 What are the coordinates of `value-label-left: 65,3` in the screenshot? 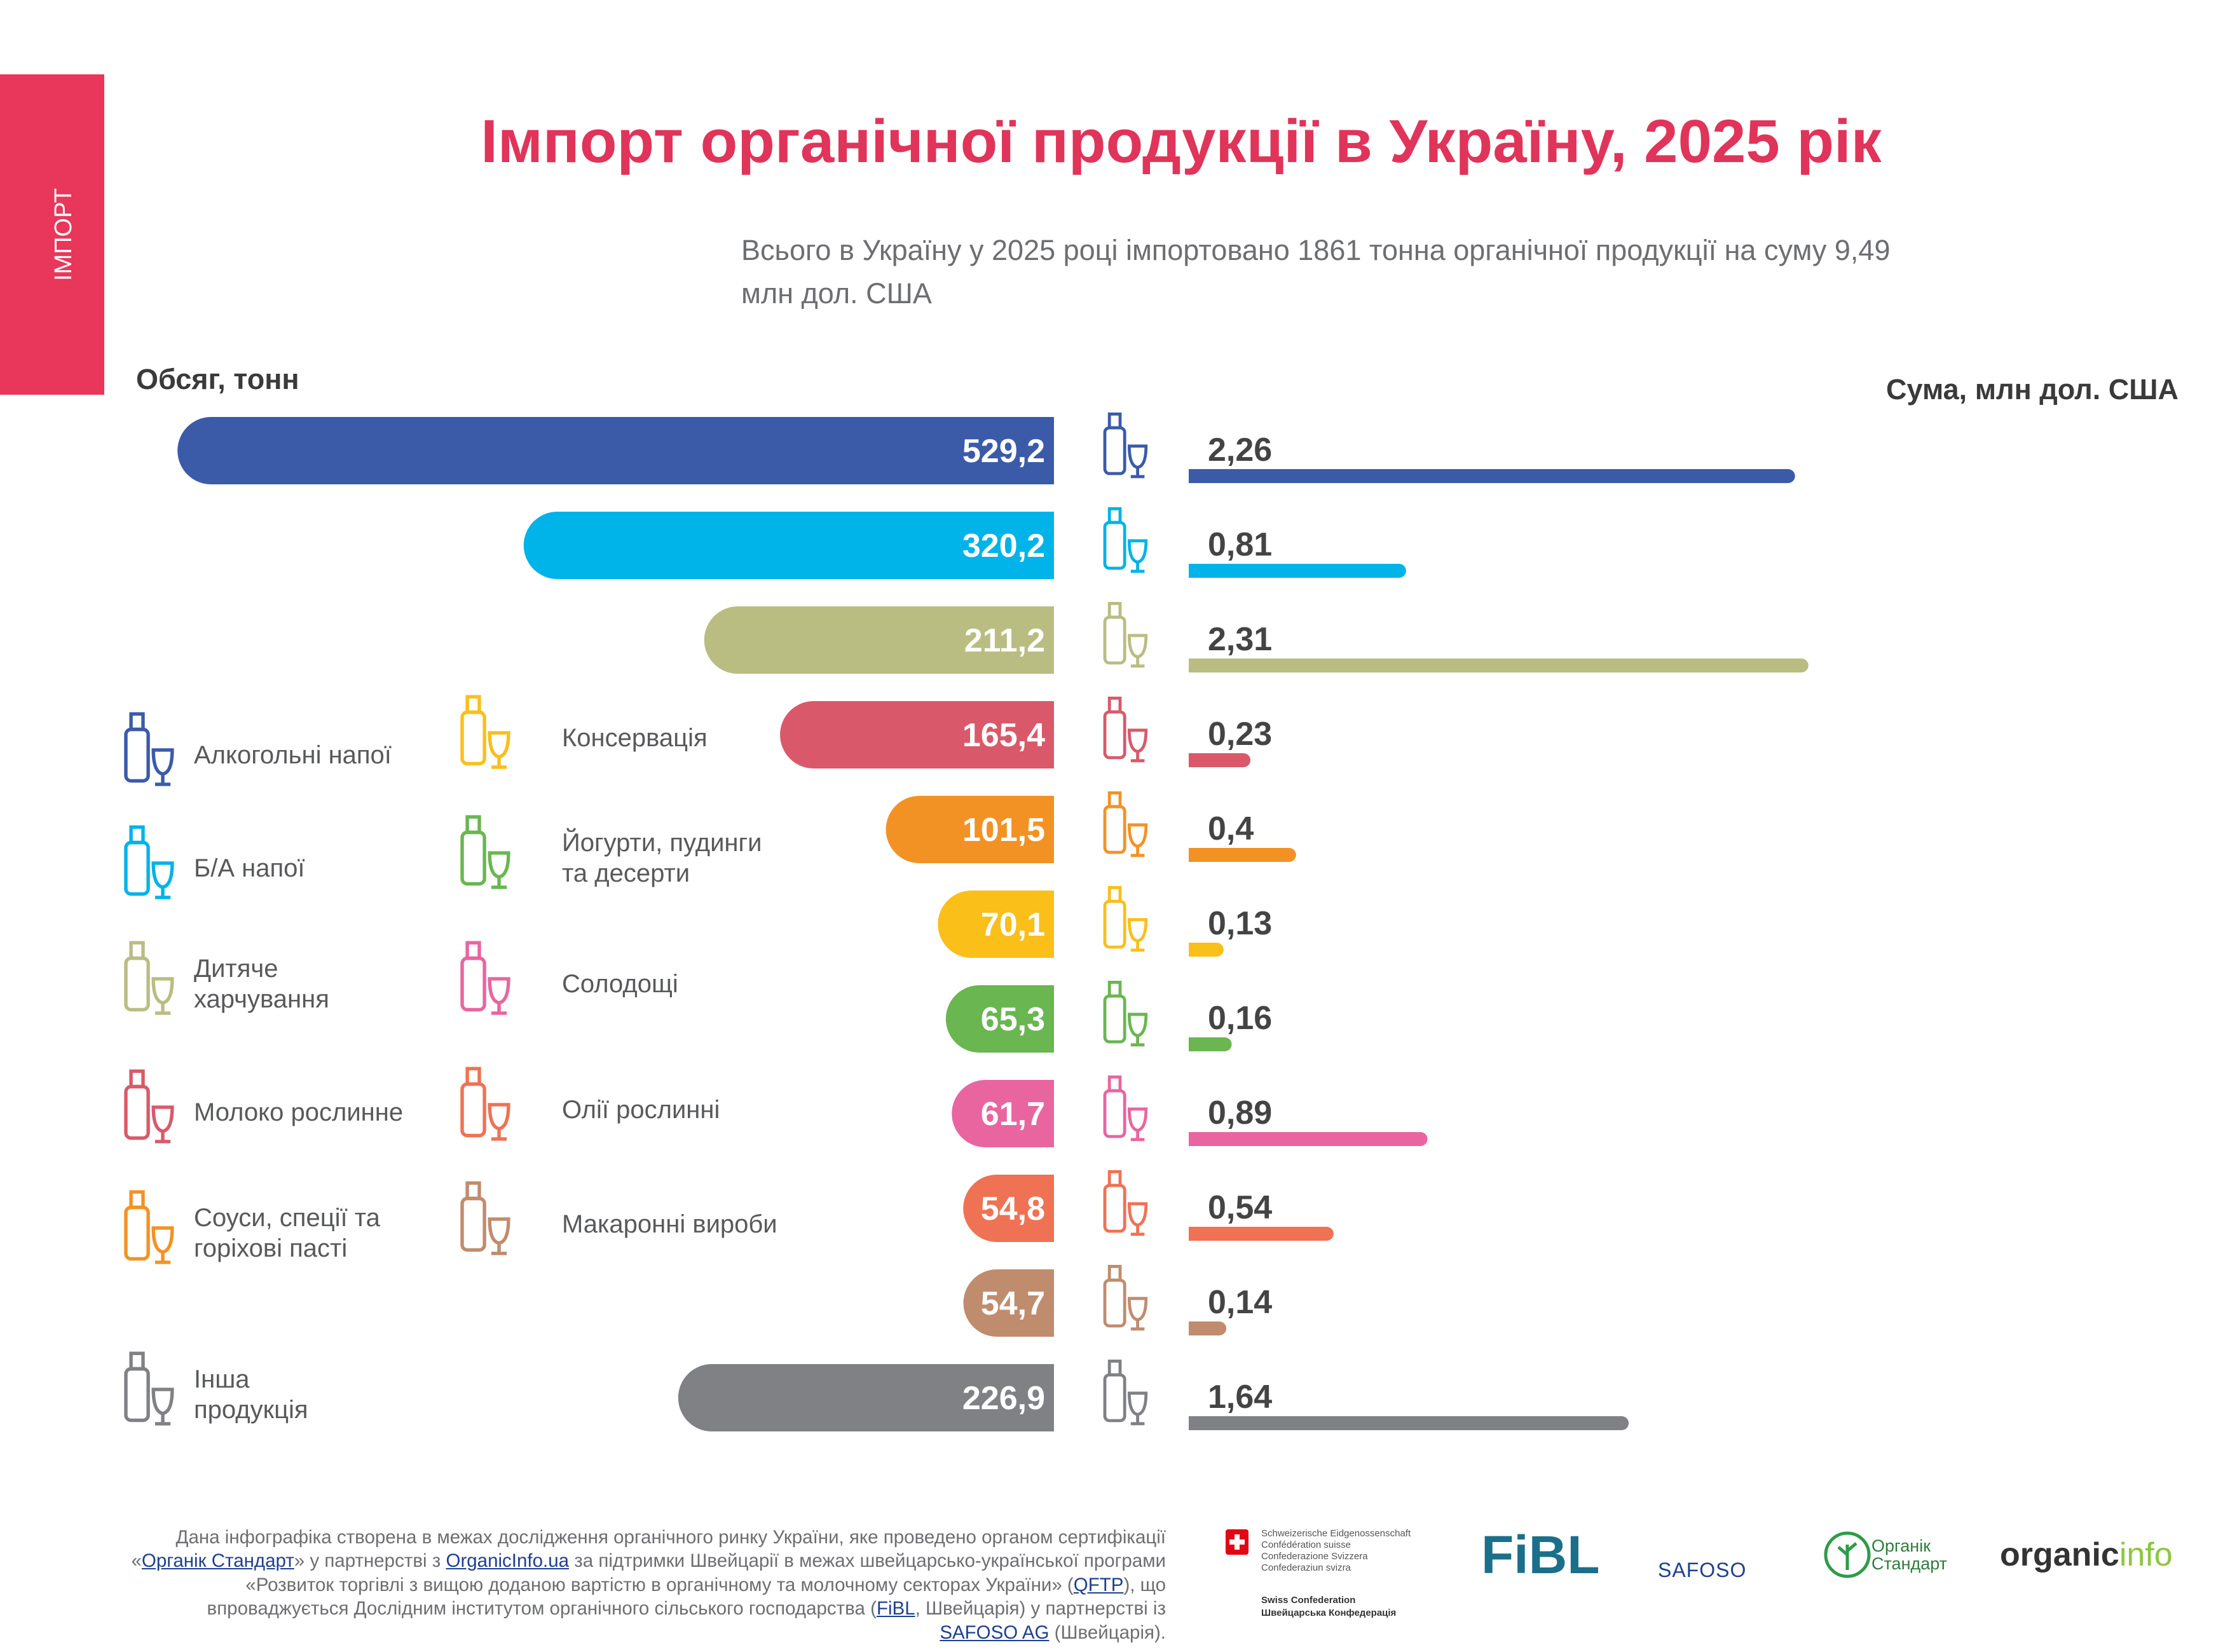 It's located at (1013, 1019).